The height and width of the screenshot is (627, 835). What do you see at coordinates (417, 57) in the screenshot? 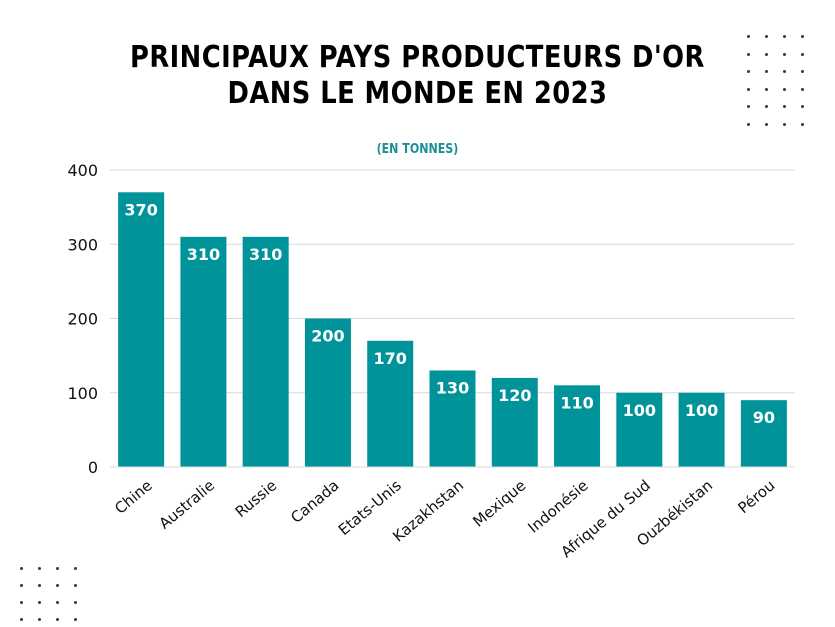
I see `chart-title-line-1: PRINCIPAUX PAYS PRODUCTEURS D'OR` at bounding box center [417, 57].